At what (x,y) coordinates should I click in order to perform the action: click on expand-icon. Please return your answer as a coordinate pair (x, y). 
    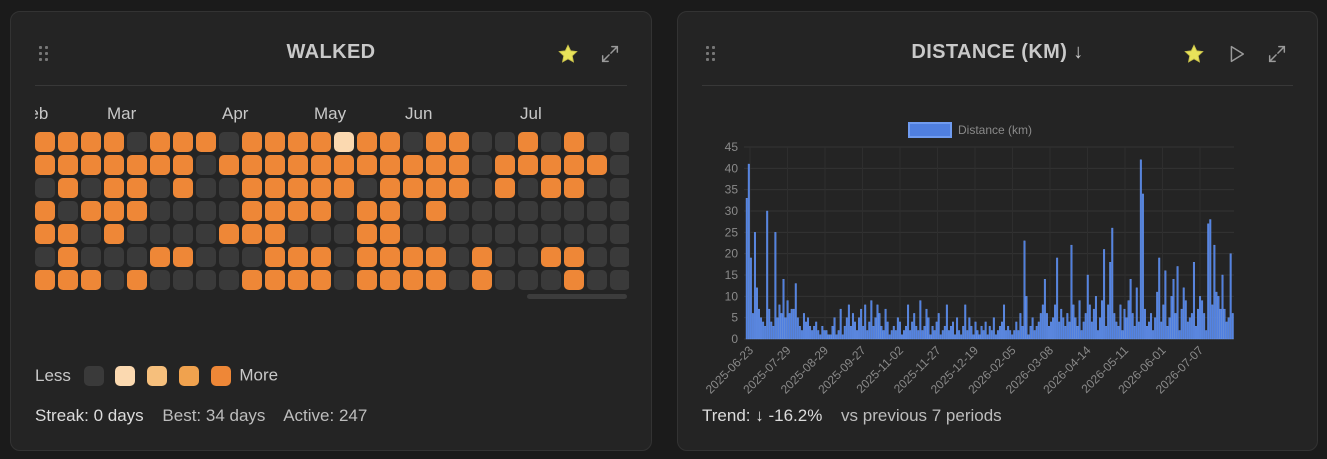
    Looking at the image, I should click on (610, 54).